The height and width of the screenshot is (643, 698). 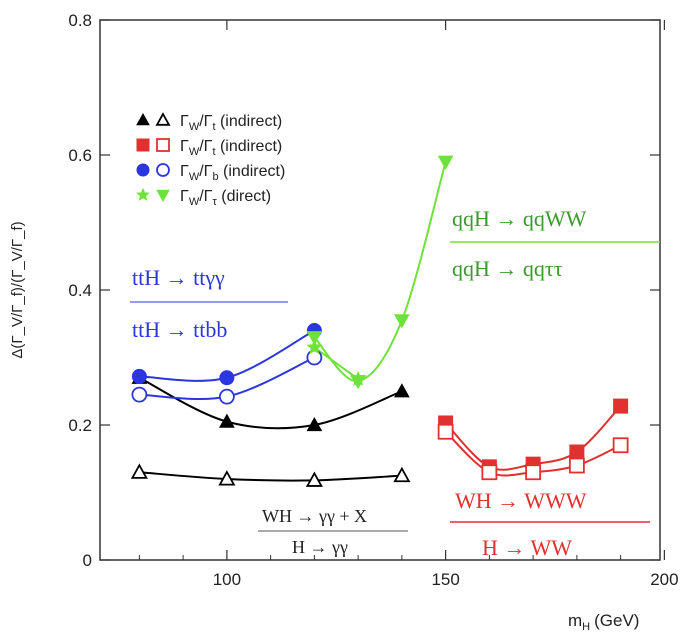 What do you see at coordinates (80, 20) in the screenshot?
I see `y-tick-label: 0.8` at bounding box center [80, 20].